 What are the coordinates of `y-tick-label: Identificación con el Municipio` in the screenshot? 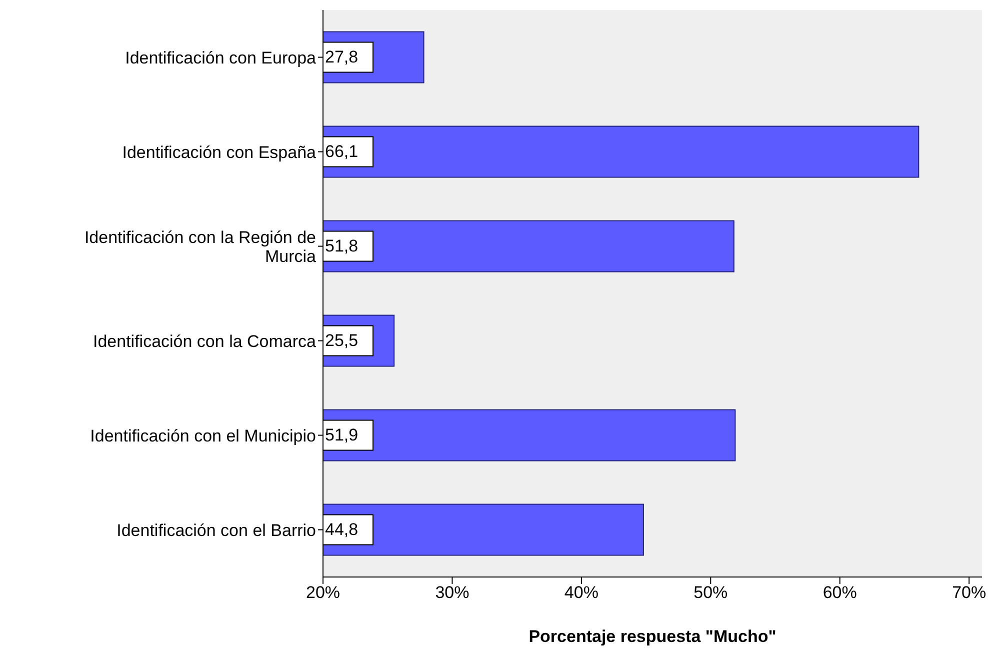 It's located at (203, 435).